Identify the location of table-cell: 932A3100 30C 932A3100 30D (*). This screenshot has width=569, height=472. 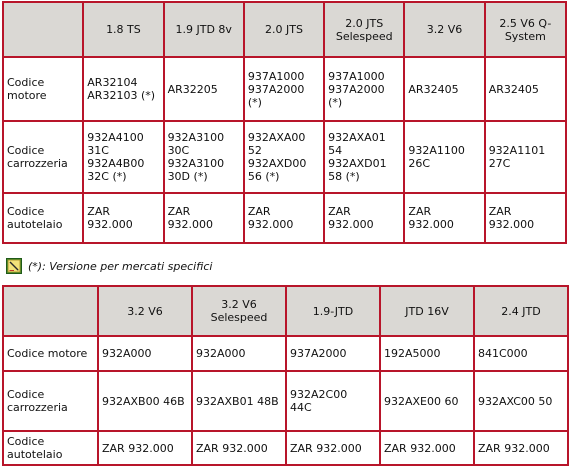
(203, 157).